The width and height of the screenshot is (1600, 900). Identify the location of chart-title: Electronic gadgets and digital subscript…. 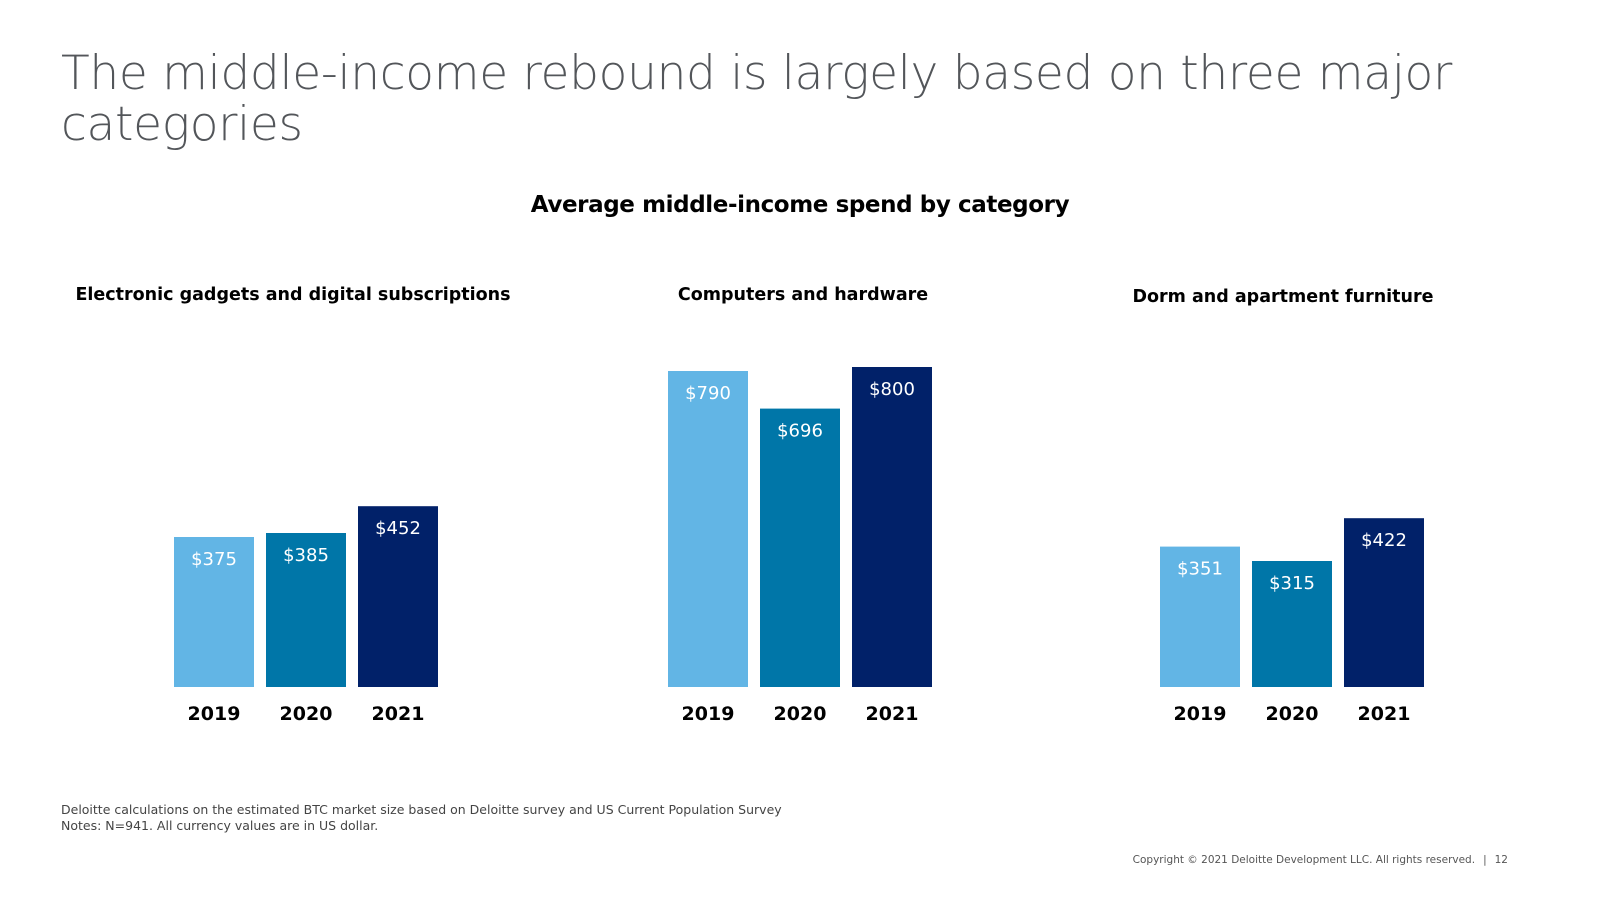
(292, 295).